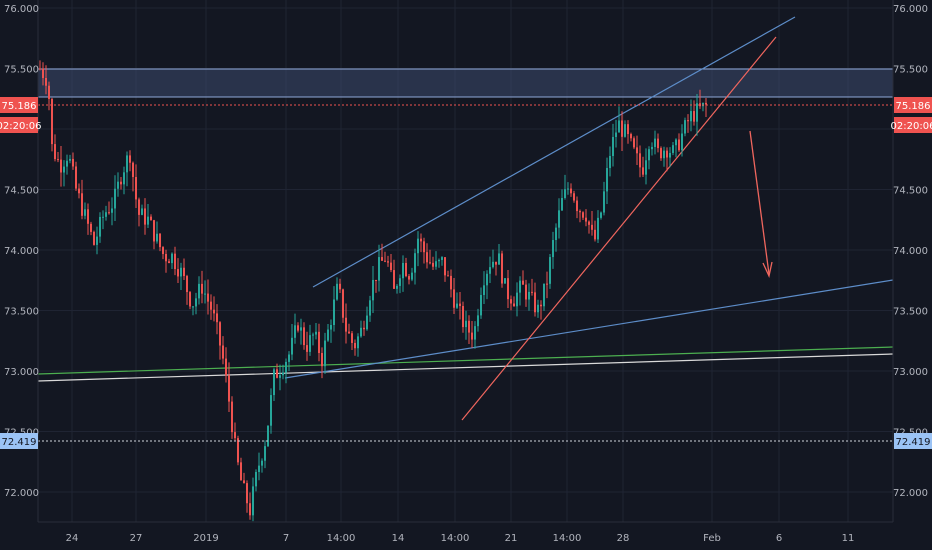 The width and height of the screenshot is (932, 550). I want to click on green-support-line, so click(465, 360).